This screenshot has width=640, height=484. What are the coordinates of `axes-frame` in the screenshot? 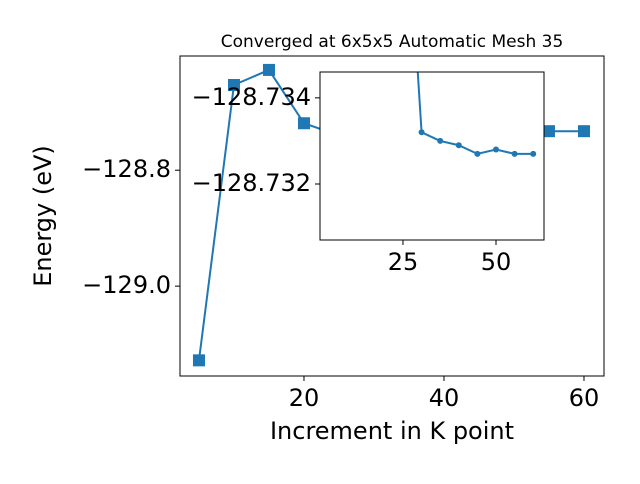 It's located at (432, 156).